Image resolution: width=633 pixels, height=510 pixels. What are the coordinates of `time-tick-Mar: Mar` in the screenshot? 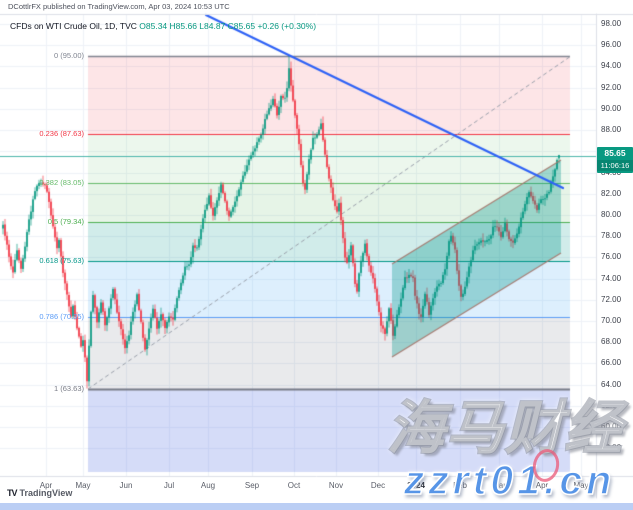 It's located at (499, 485).